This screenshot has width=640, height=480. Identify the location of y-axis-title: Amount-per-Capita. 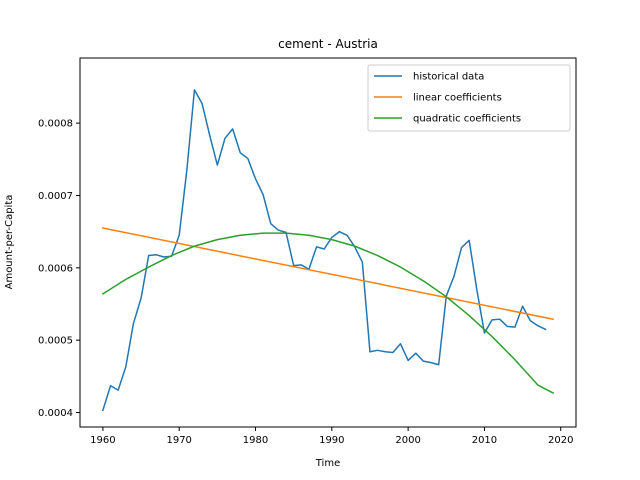
(9, 242).